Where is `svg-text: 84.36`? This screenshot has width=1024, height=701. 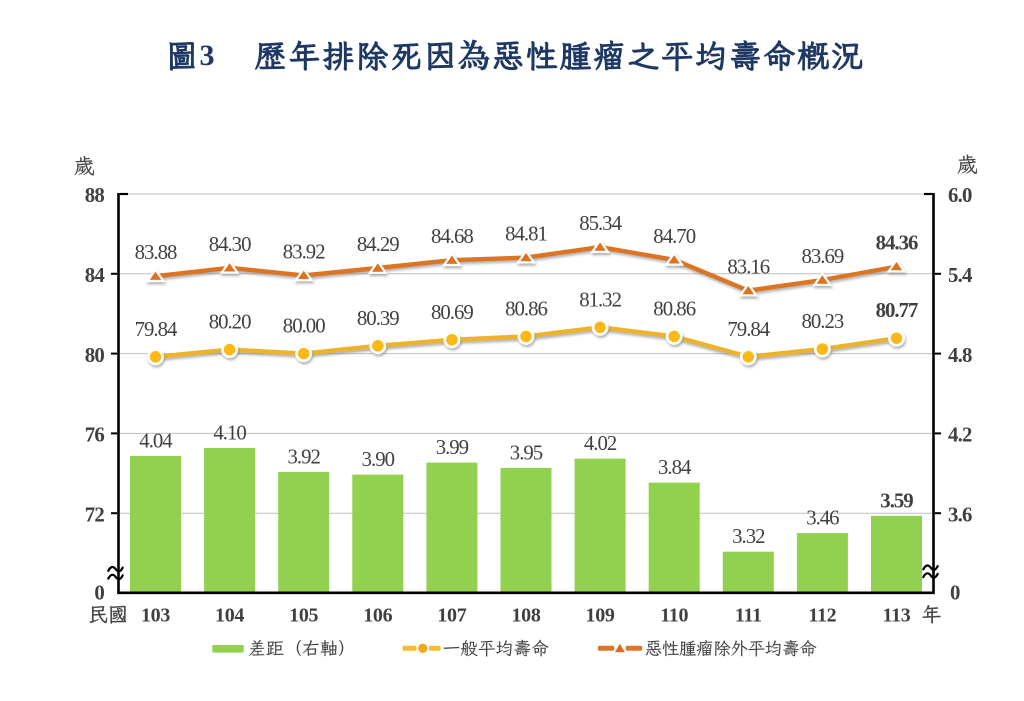 svg-text: 84.36 is located at coordinates (897, 243).